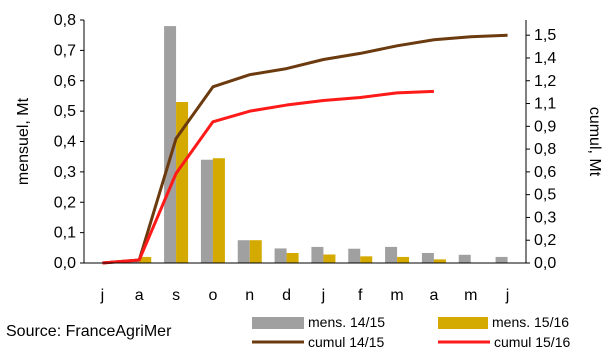 The width and height of the screenshot is (609, 352). I want to click on left-tick-label: 0,6, so click(65, 81).